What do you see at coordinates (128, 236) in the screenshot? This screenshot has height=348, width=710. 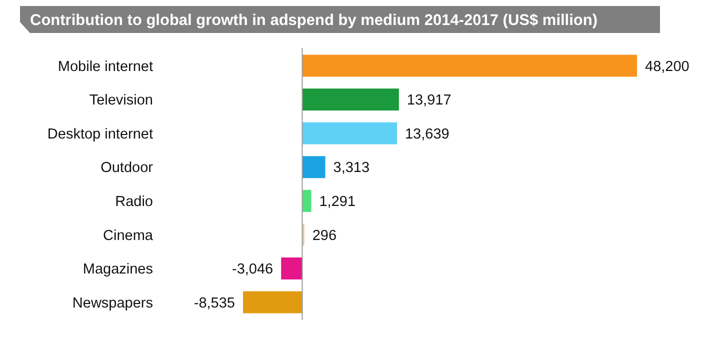 I see `y-tick-label: Cinema` at bounding box center [128, 236].